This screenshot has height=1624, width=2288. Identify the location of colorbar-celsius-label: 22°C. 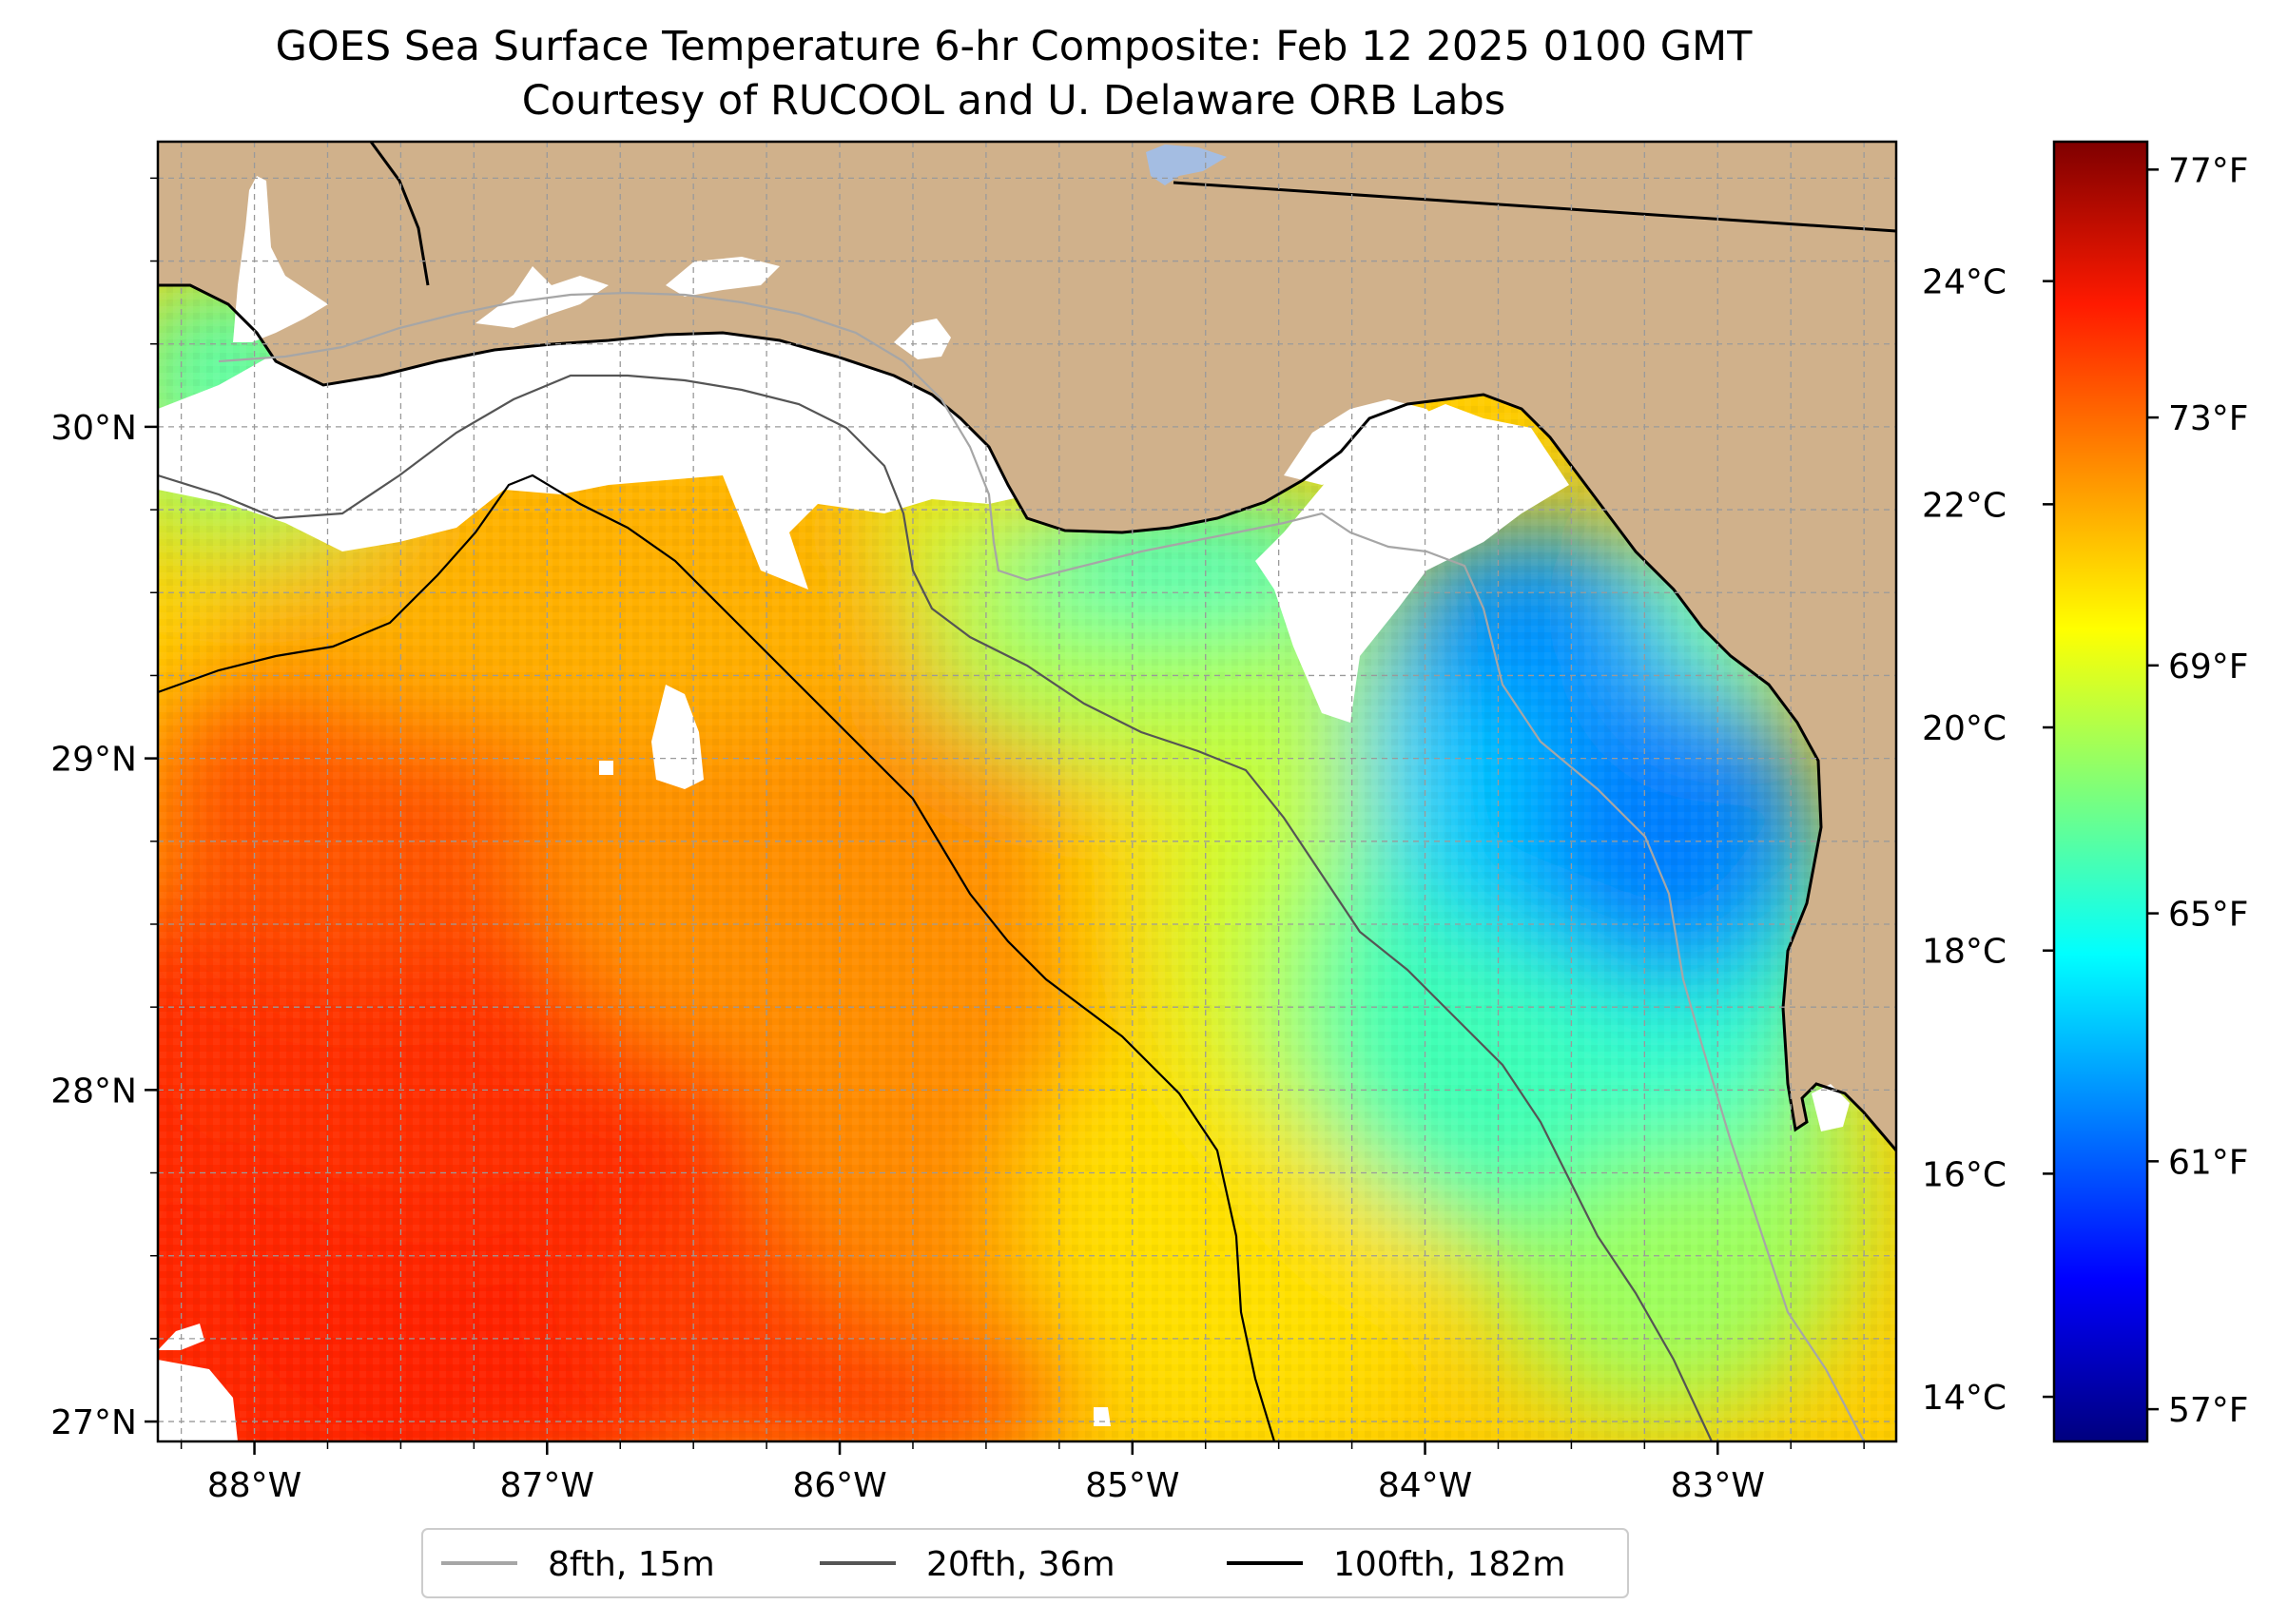
(1964, 505).